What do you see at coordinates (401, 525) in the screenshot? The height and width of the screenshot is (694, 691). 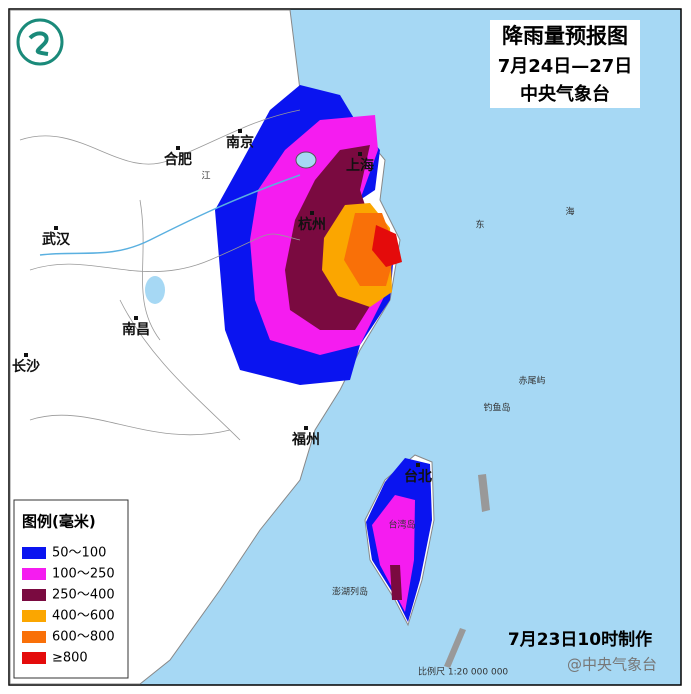 I see `place-label: 台湾岛` at bounding box center [401, 525].